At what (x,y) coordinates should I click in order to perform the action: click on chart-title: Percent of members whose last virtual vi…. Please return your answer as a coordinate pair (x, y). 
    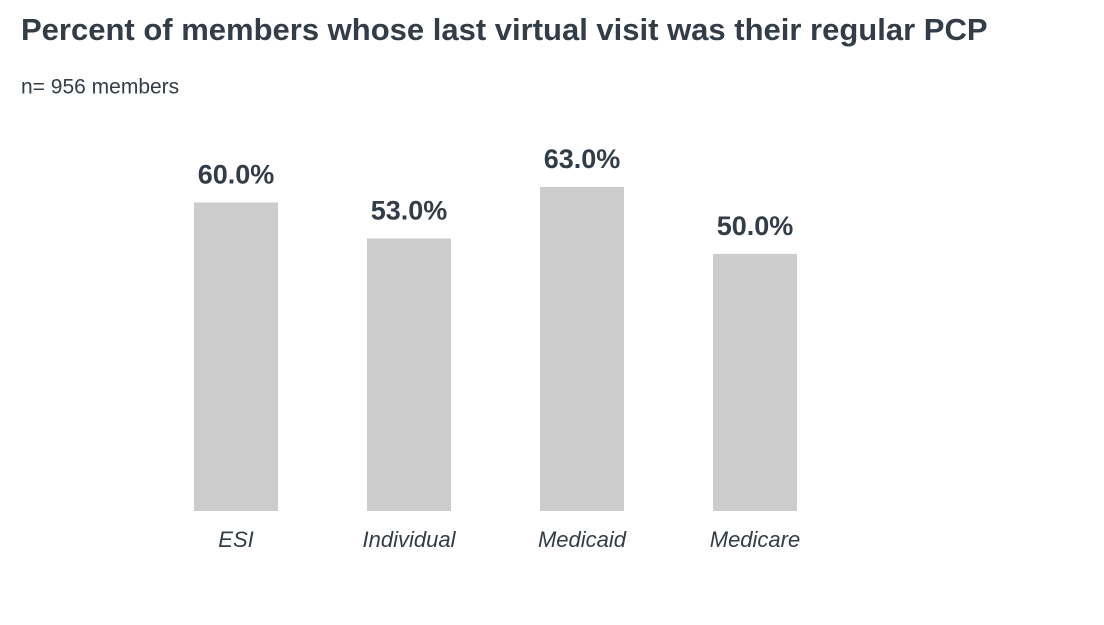
    Looking at the image, I should click on (504, 29).